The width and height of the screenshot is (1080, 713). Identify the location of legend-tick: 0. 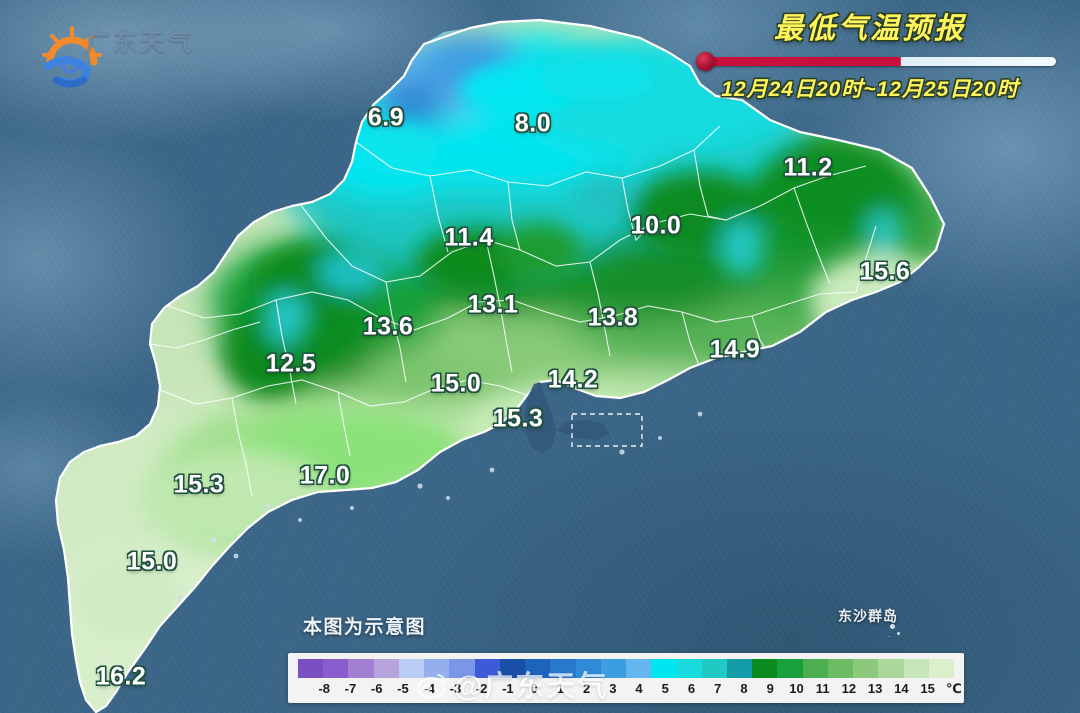
(534, 688).